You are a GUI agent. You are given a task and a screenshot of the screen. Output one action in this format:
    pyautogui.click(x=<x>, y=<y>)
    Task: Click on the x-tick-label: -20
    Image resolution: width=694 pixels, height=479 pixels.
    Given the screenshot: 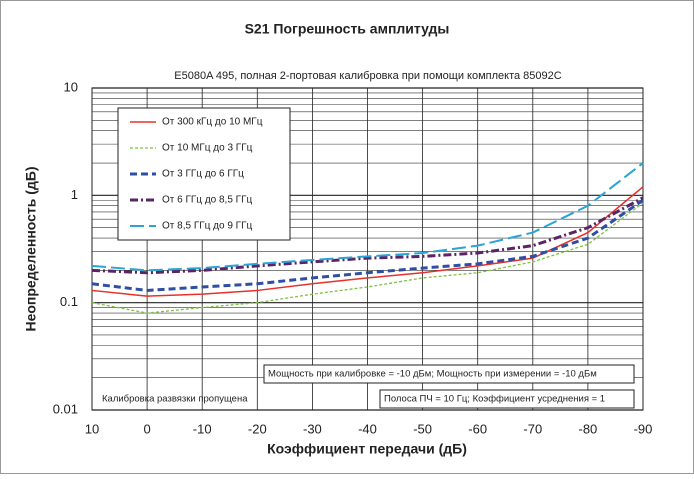 What is the action you would take?
    pyautogui.click(x=257, y=428)
    